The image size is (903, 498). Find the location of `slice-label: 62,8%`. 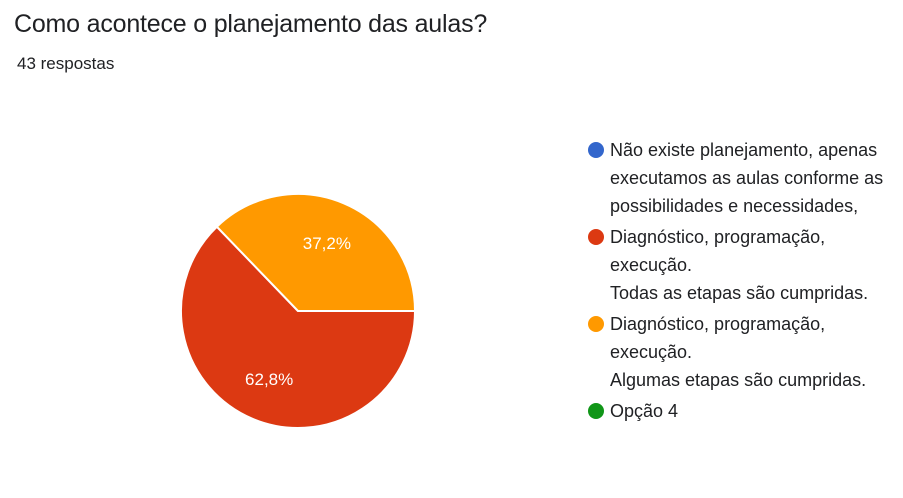

slice-label: 62,8% is located at coordinates (269, 379).